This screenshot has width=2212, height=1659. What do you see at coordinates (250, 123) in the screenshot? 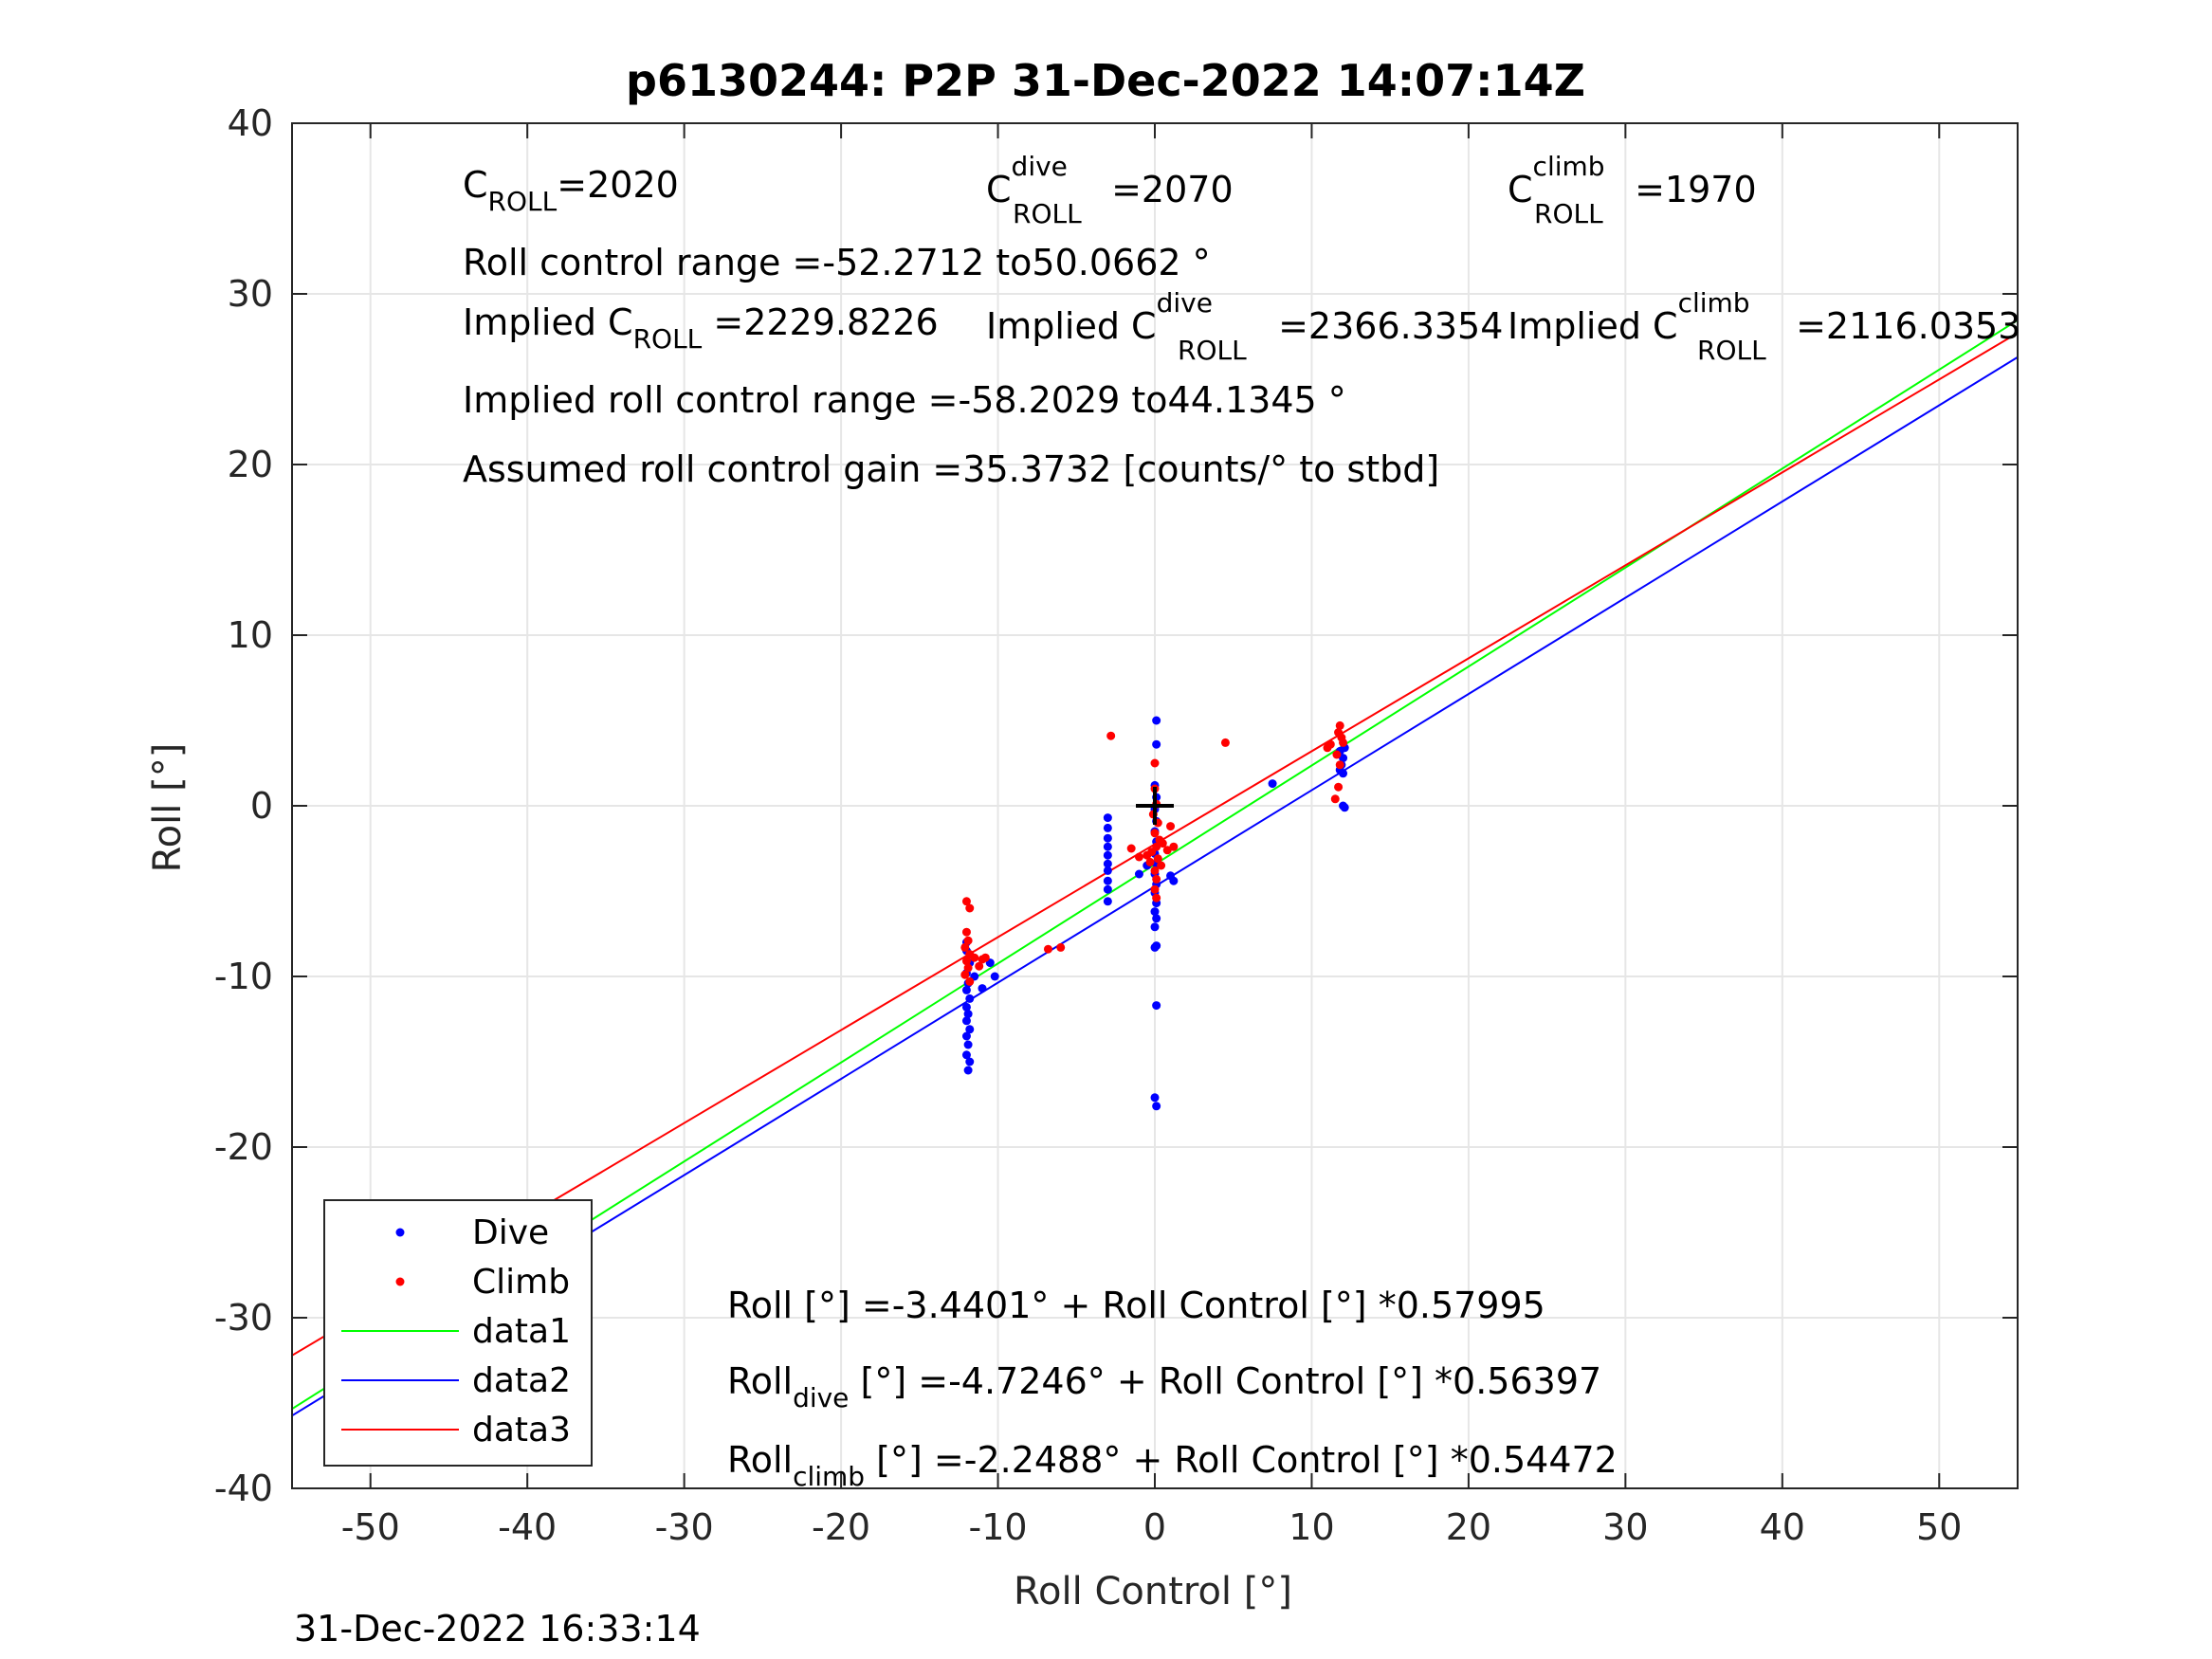
I see `y-tick-label: 40` at bounding box center [250, 123].